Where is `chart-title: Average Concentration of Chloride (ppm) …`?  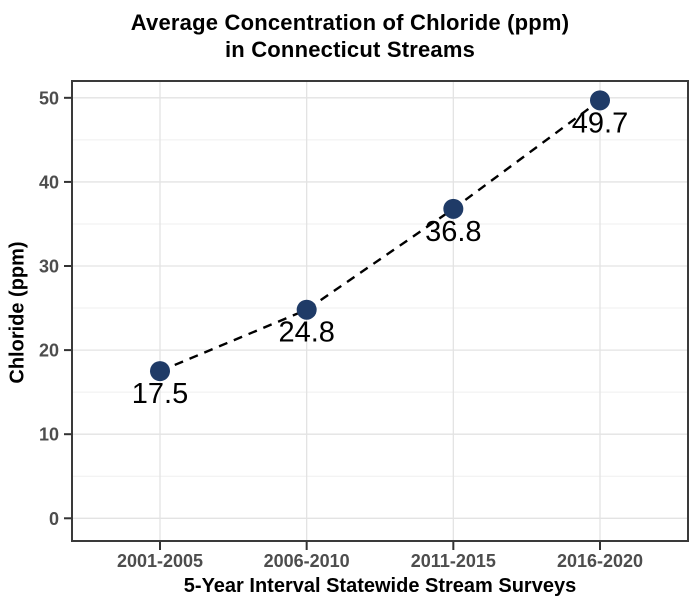
chart-title: Average Concentration of Chloride (ppm) … is located at coordinates (350, 36).